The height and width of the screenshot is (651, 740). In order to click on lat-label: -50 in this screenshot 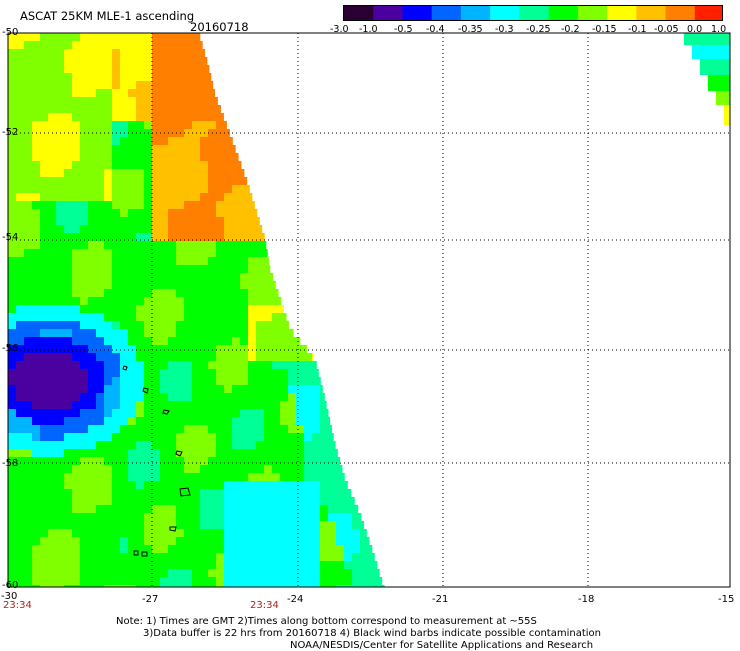, I will do `click(10, 32)`.